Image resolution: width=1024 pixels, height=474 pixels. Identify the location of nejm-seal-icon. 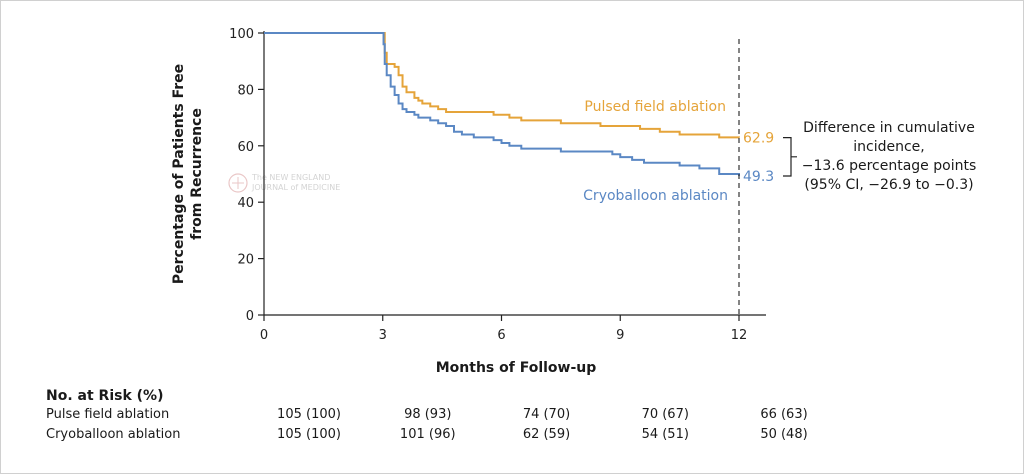
(238, 183).